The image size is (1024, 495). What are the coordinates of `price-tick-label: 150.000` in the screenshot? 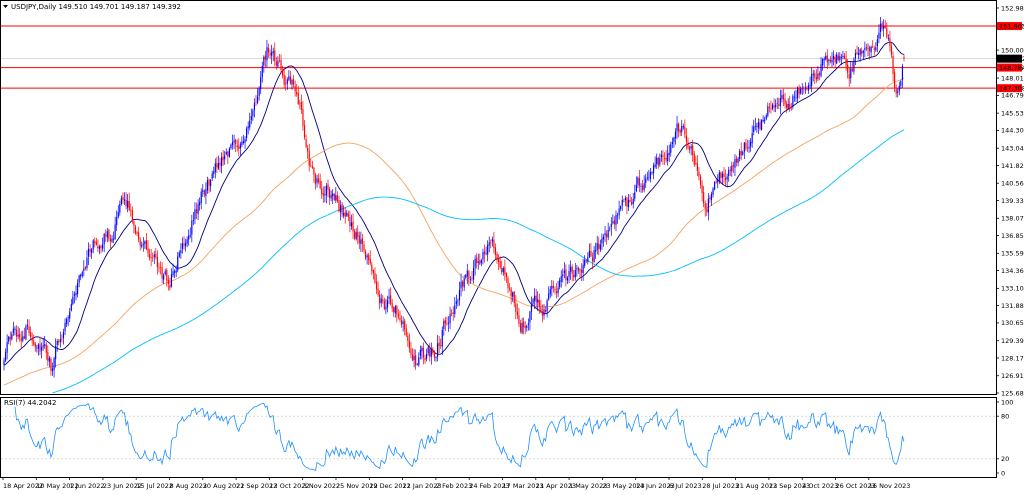 It's located at (1012, 50).